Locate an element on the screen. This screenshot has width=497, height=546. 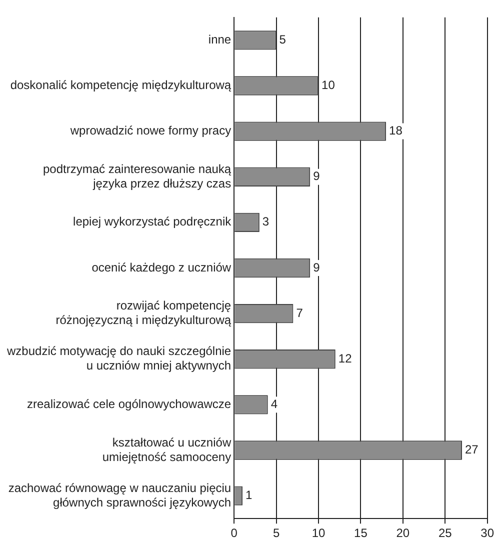
x-tick-label: 25 is located at coordinates (445, 533).